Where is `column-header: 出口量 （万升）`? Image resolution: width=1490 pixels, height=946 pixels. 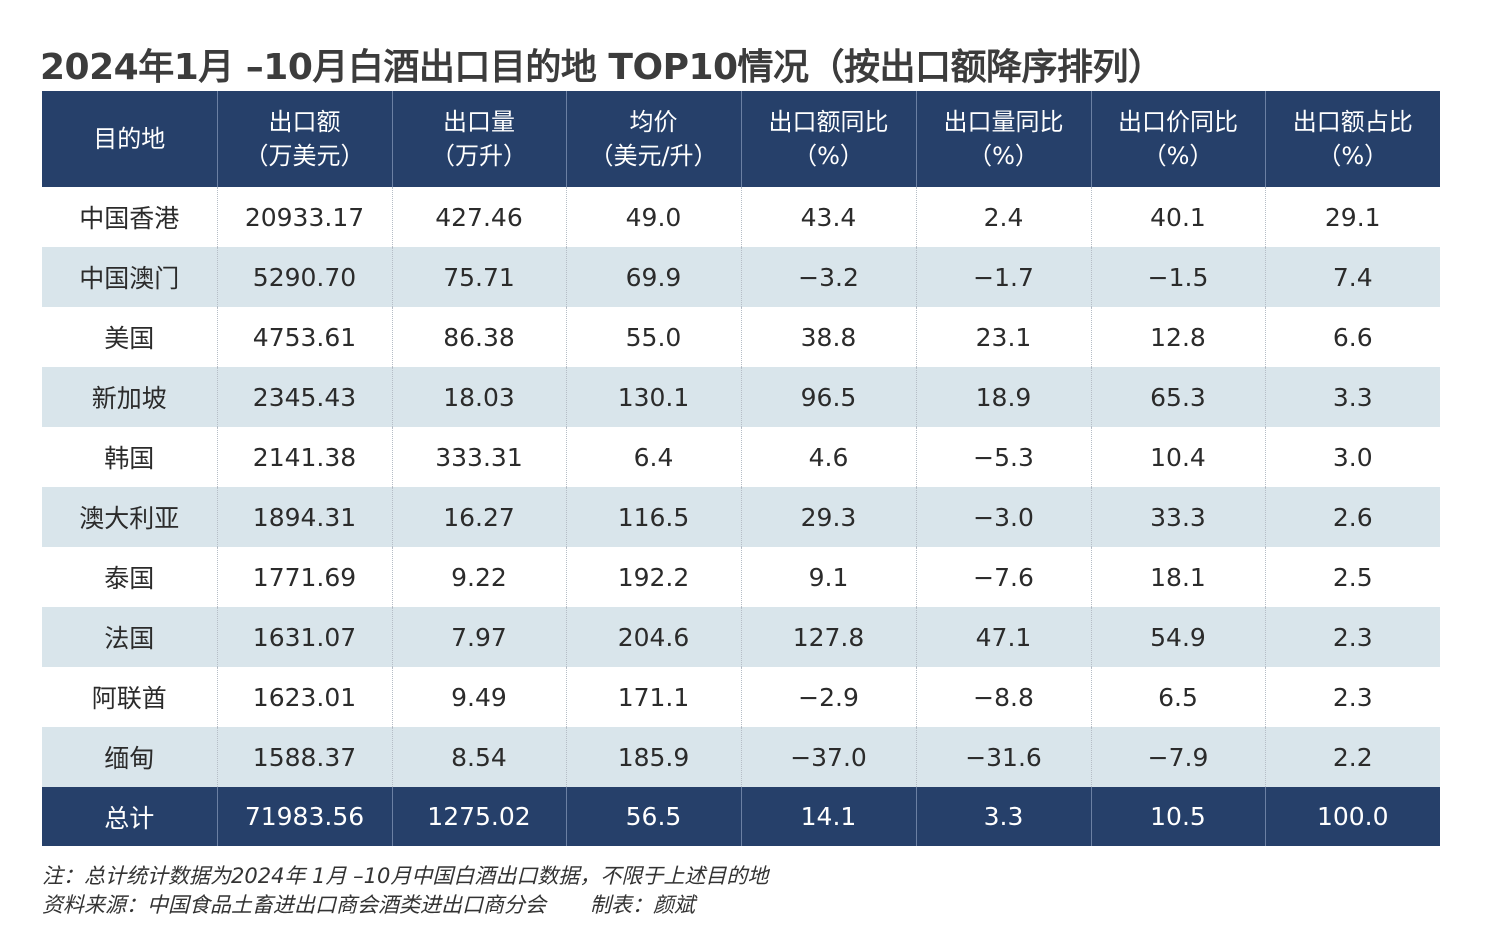
column-header: 出口量 （万升） is located at coordinates (479, 139).